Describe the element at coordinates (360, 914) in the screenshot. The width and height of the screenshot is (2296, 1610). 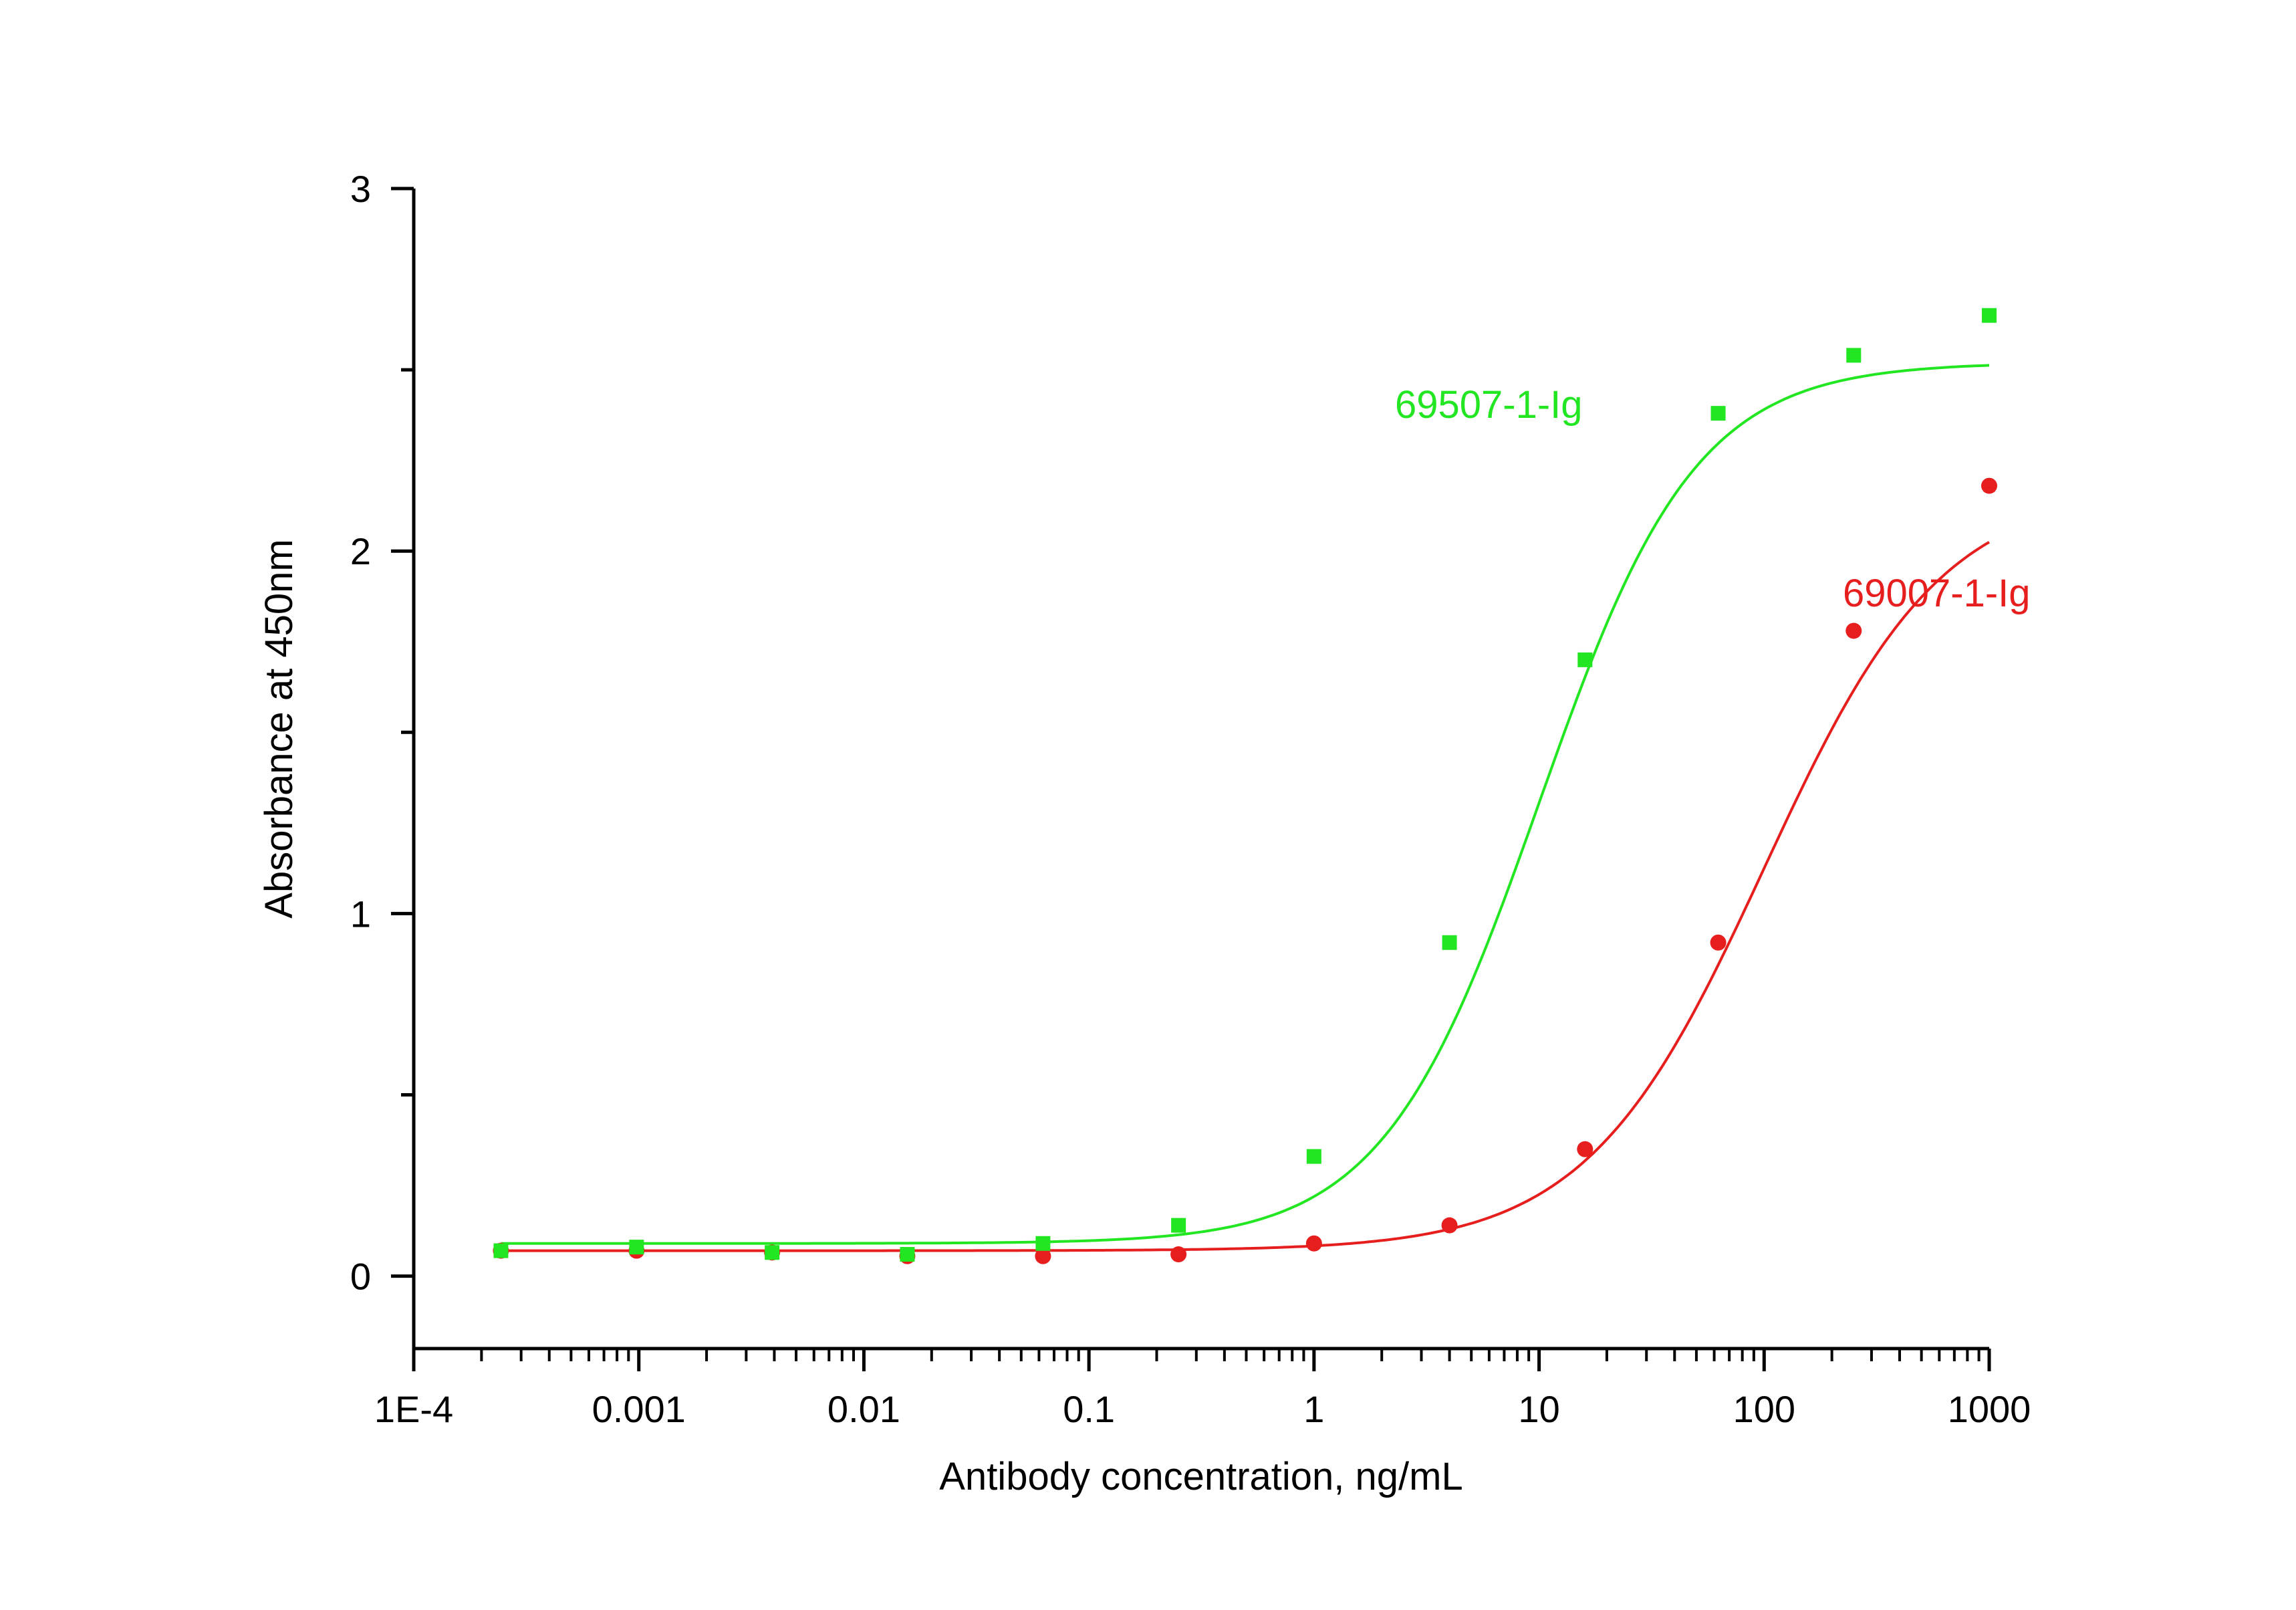
I see `y-tick-label: 1` at that location.